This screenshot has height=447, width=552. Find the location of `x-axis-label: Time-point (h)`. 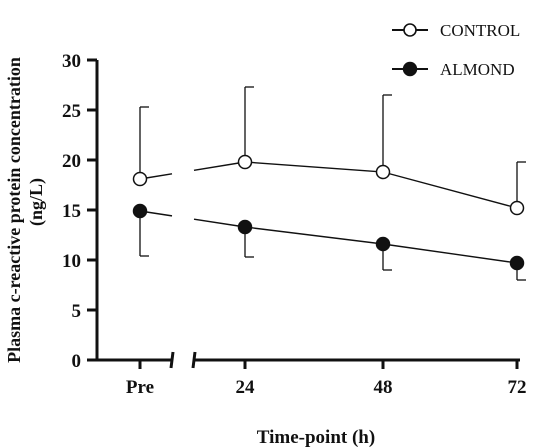

x-axis-label: Time-point (h) is located at coordinates (316, 437).